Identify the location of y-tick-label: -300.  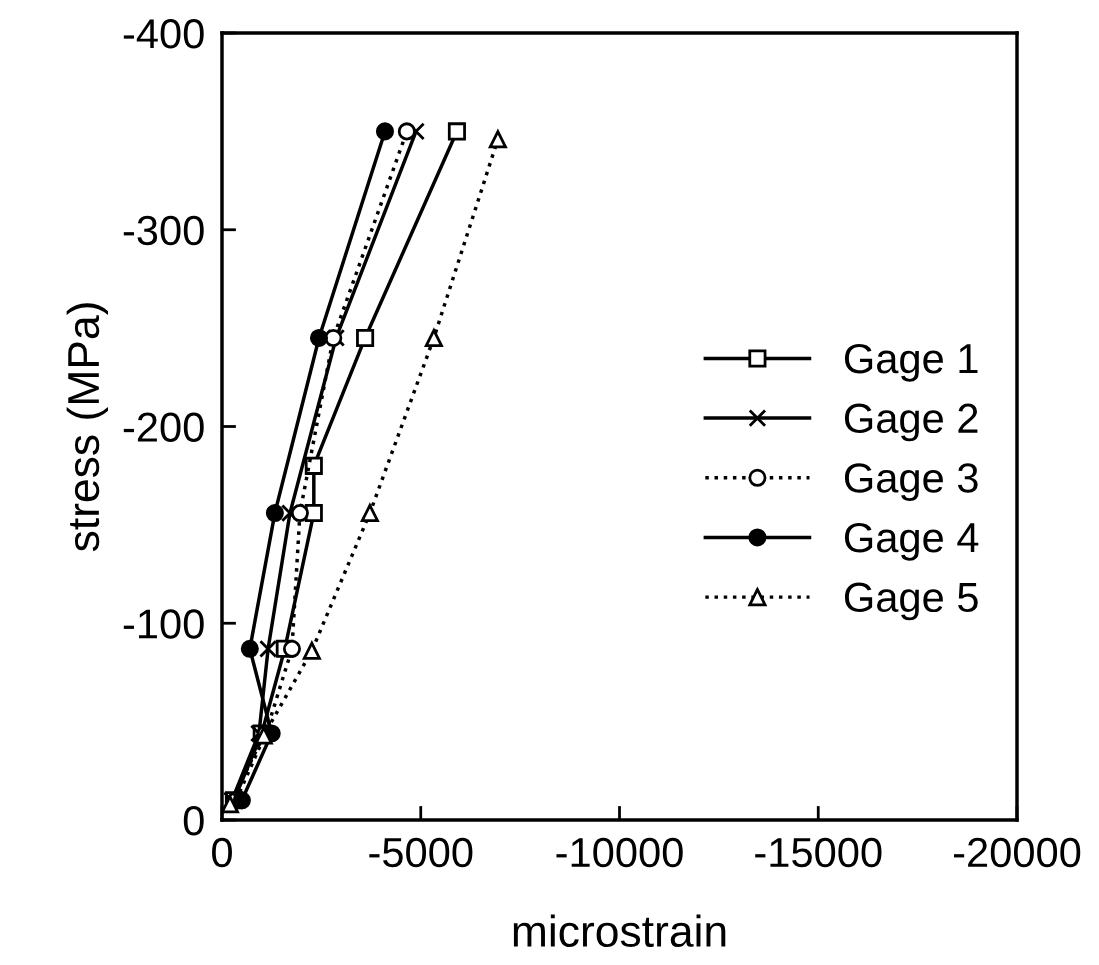
(163, 230).